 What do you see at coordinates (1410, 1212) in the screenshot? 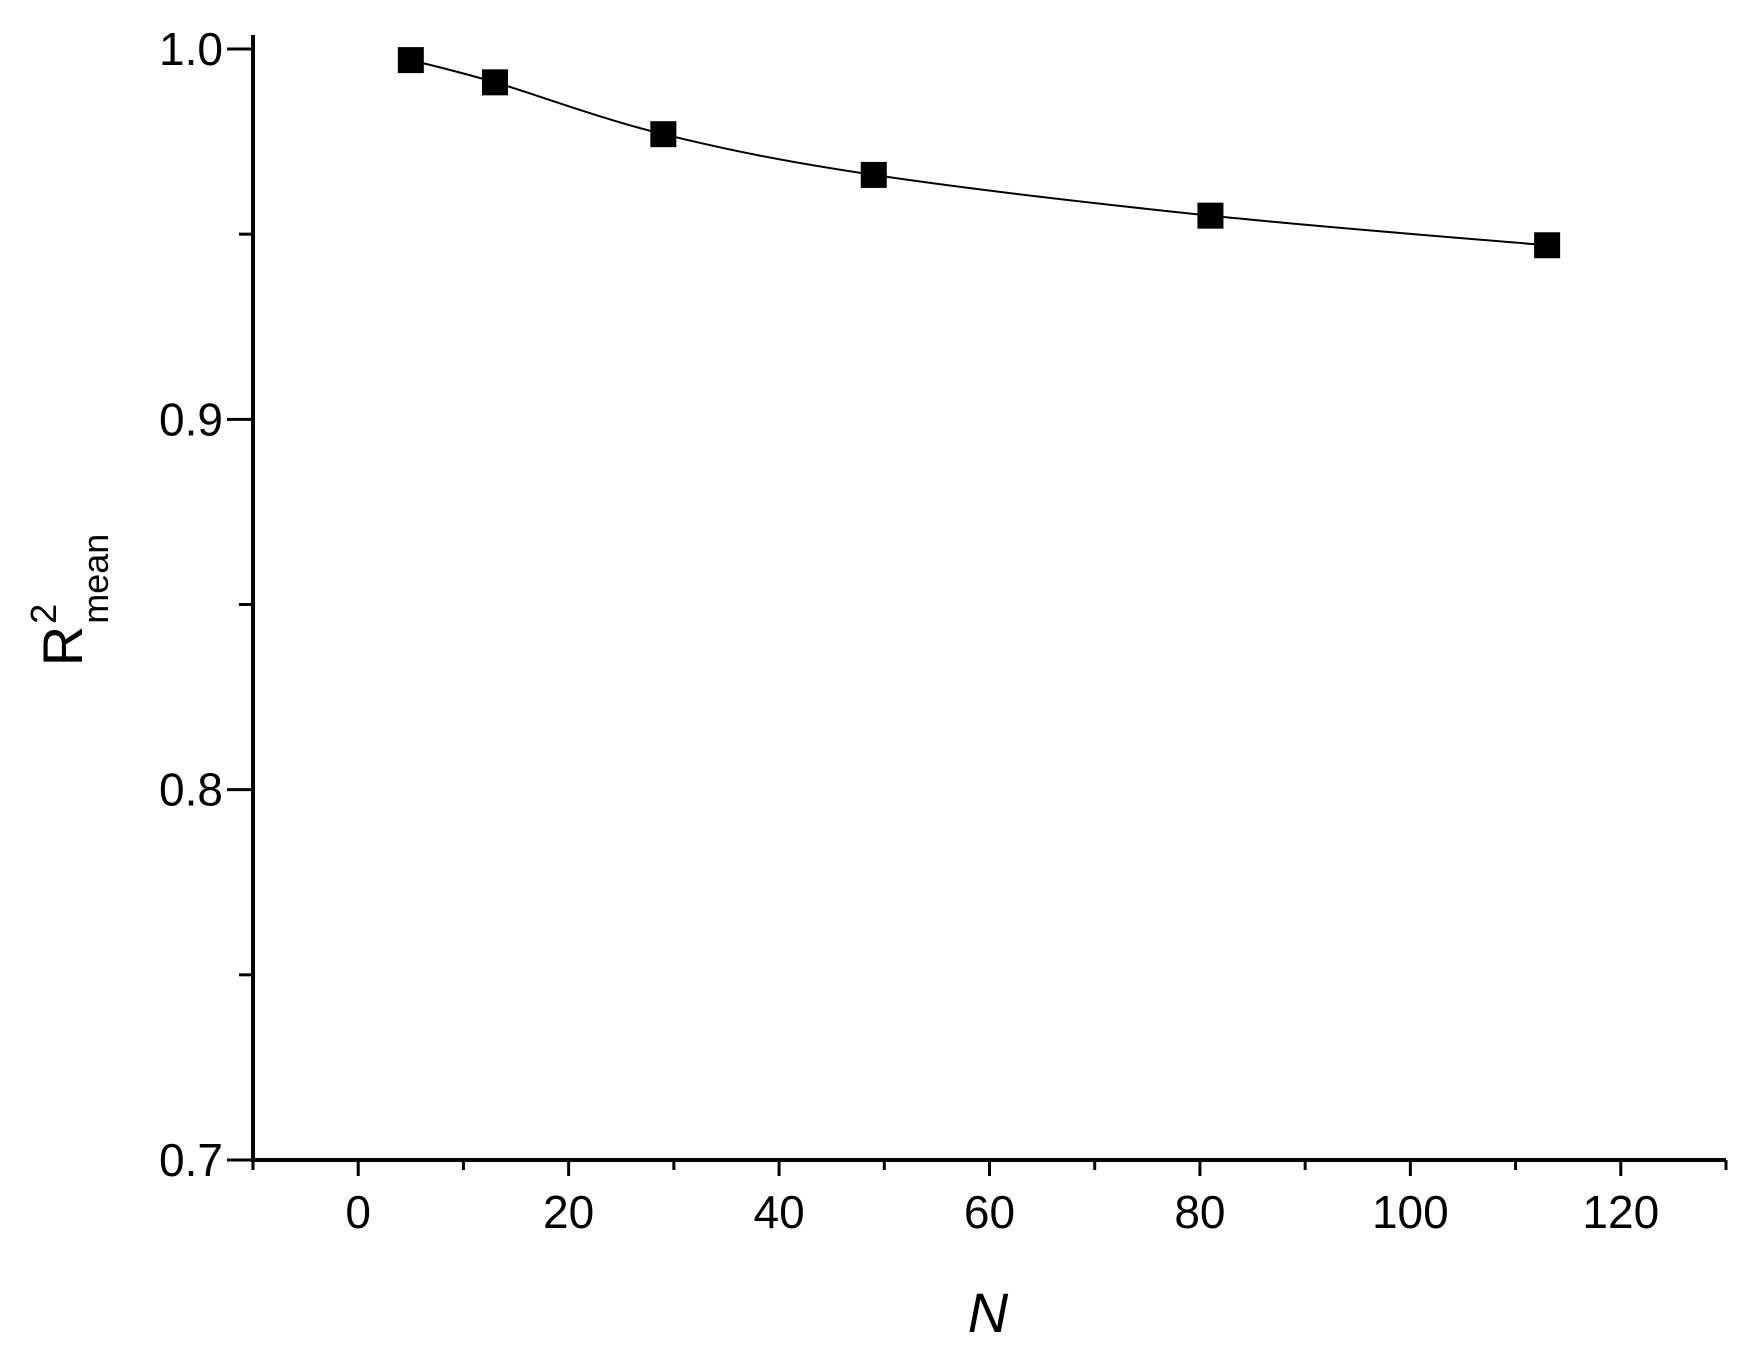
I see `x-tick-label: 100` at bounding box center [1410, 1212].